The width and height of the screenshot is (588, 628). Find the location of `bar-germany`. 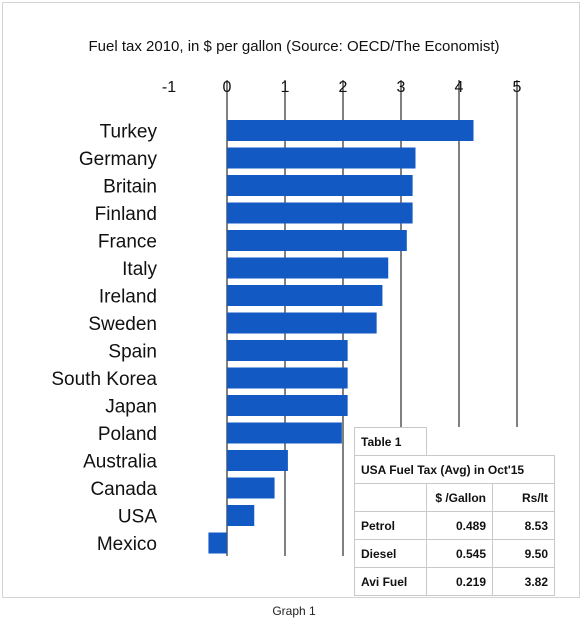

bar-germany is located at coordinates (321, 158).